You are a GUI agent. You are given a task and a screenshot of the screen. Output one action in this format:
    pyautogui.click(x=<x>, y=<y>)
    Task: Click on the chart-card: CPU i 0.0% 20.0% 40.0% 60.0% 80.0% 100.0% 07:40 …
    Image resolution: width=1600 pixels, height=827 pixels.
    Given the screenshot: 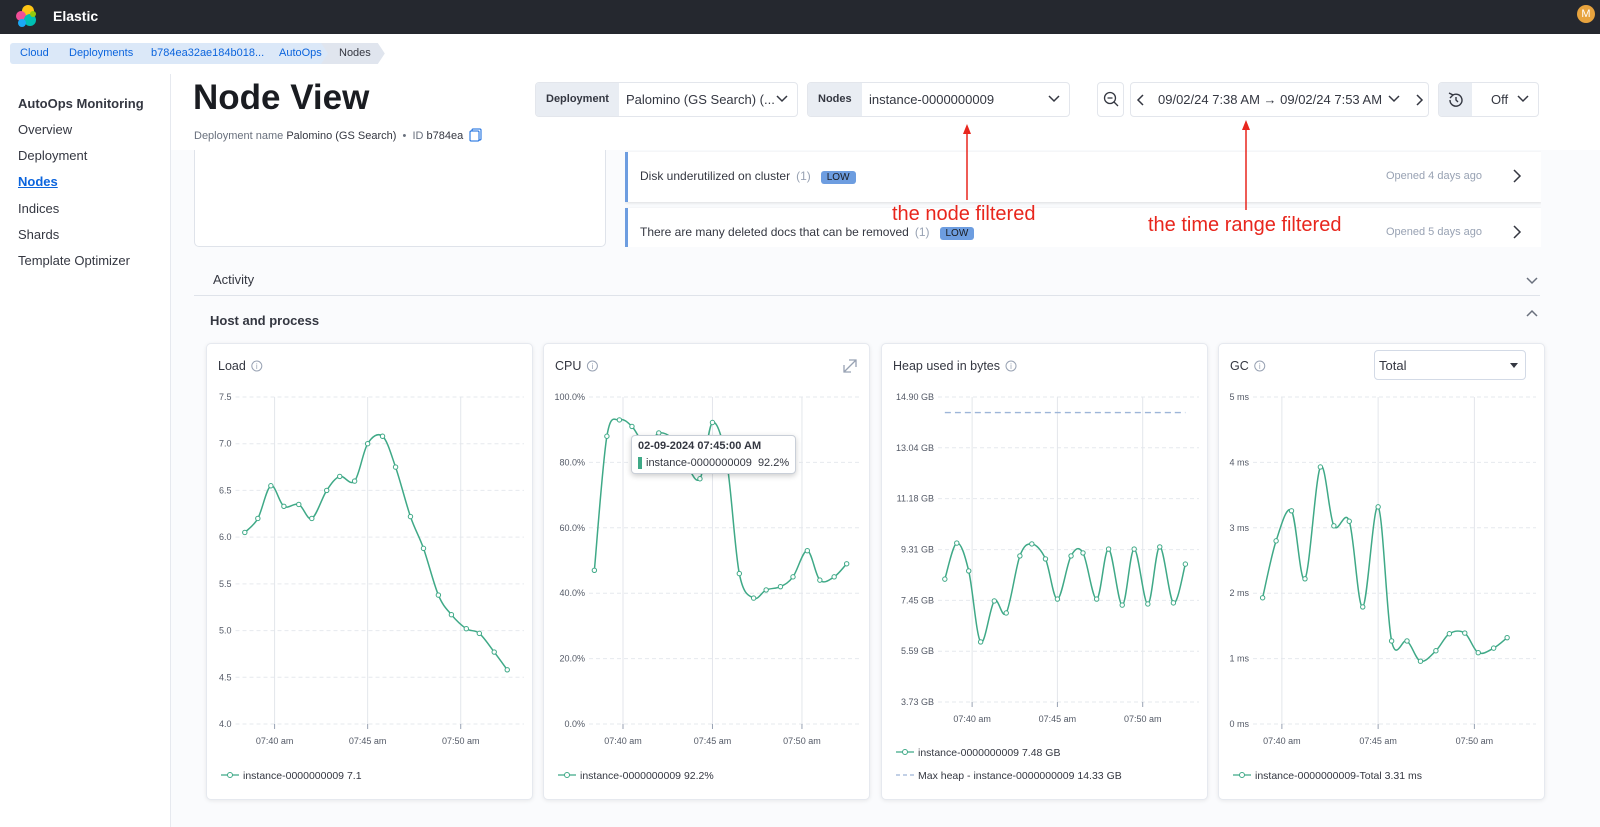 What is the action you would take?
    pyautogui.click(x=706, y=571)
    